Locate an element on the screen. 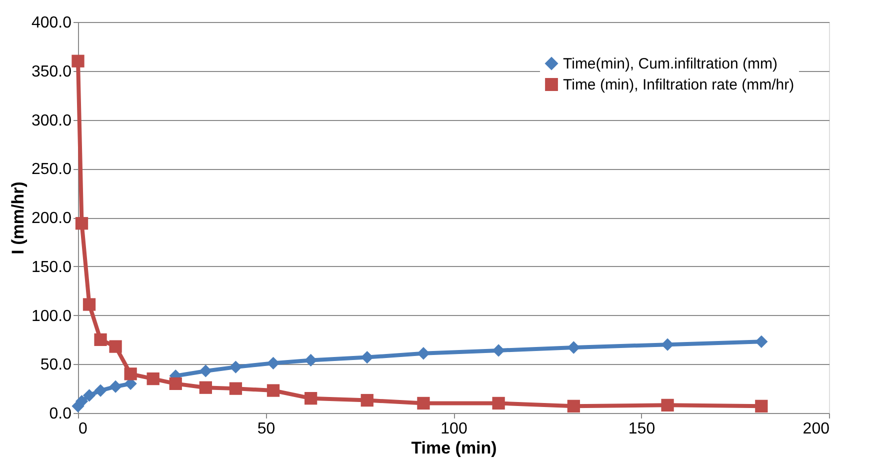  y-tick-label: 350.0 is located at coordinates (51, 71).